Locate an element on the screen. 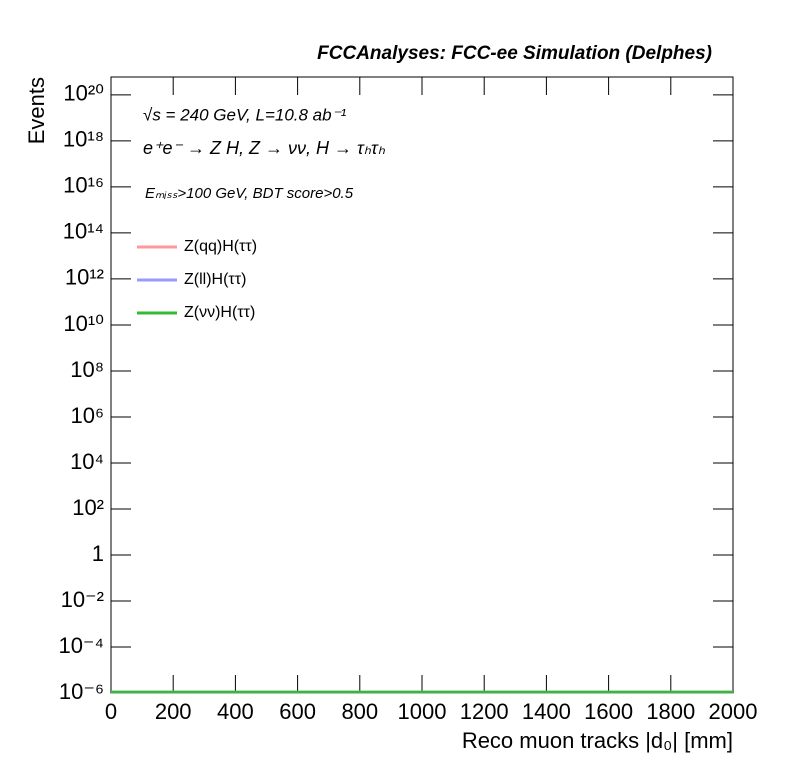  x-tick-label: 200 is located at coordinates (173, 711).